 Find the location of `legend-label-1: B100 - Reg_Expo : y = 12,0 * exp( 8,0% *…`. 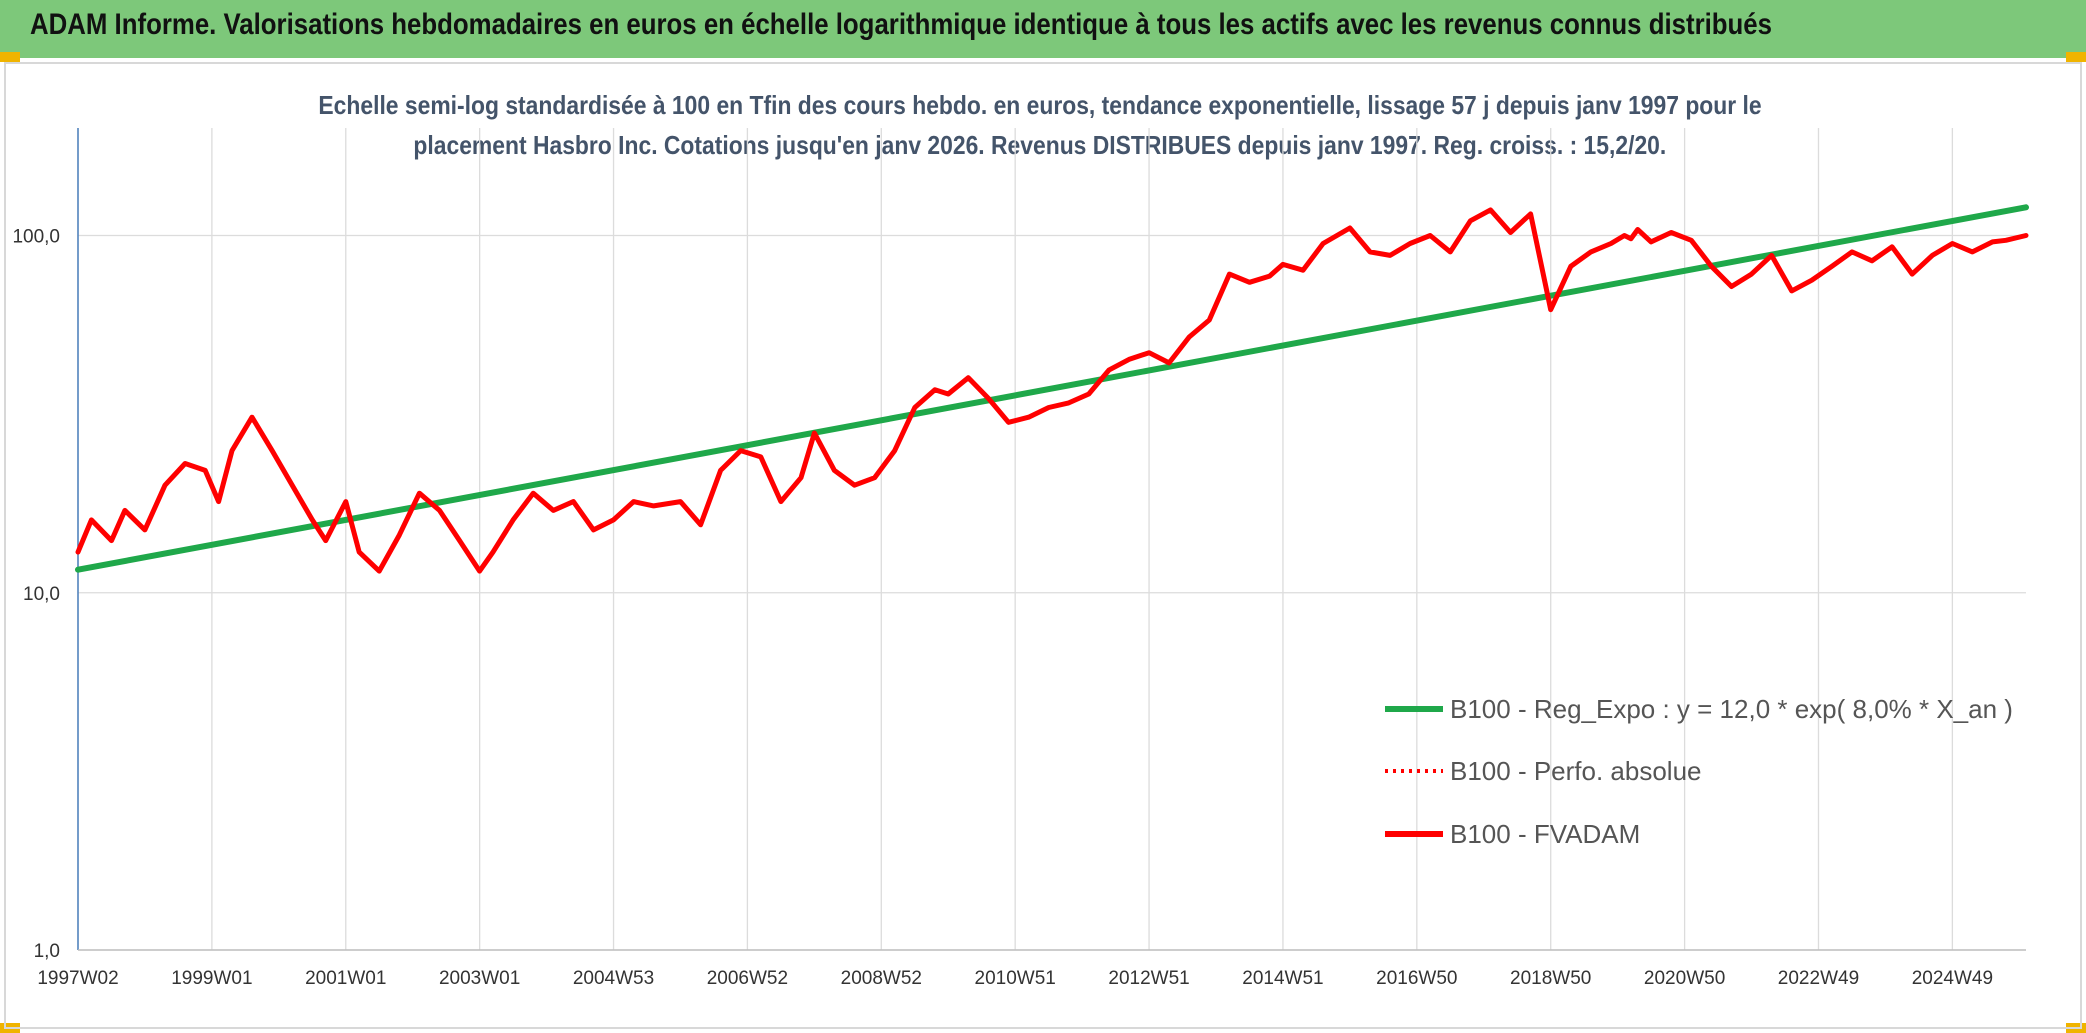

legend-label-1: B100 - Reg_Expo : y = 12,0 * exp( 8,0% *… is located at coordinates (1731, 709).